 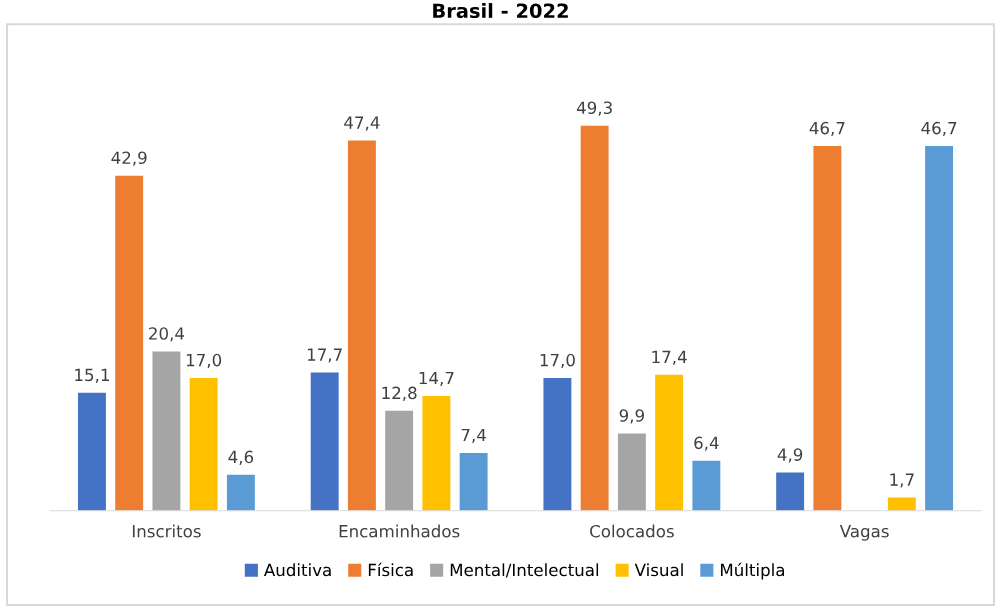 What do you see at coordinates (129, 158) in the screenshot?
I see `data-label: 42,9` at bounding box center [129, 158].